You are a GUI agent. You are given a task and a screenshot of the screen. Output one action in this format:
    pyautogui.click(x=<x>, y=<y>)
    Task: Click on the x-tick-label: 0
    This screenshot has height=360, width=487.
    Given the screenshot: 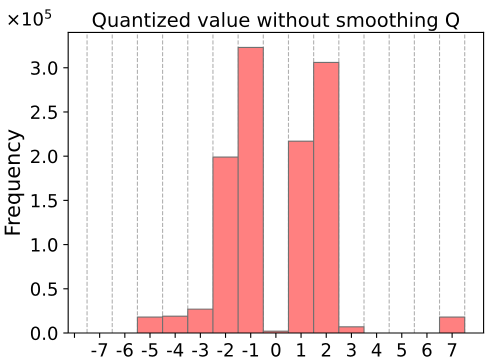 What is the action you would take?
    pyautogui.click(x=275, y=350)
    